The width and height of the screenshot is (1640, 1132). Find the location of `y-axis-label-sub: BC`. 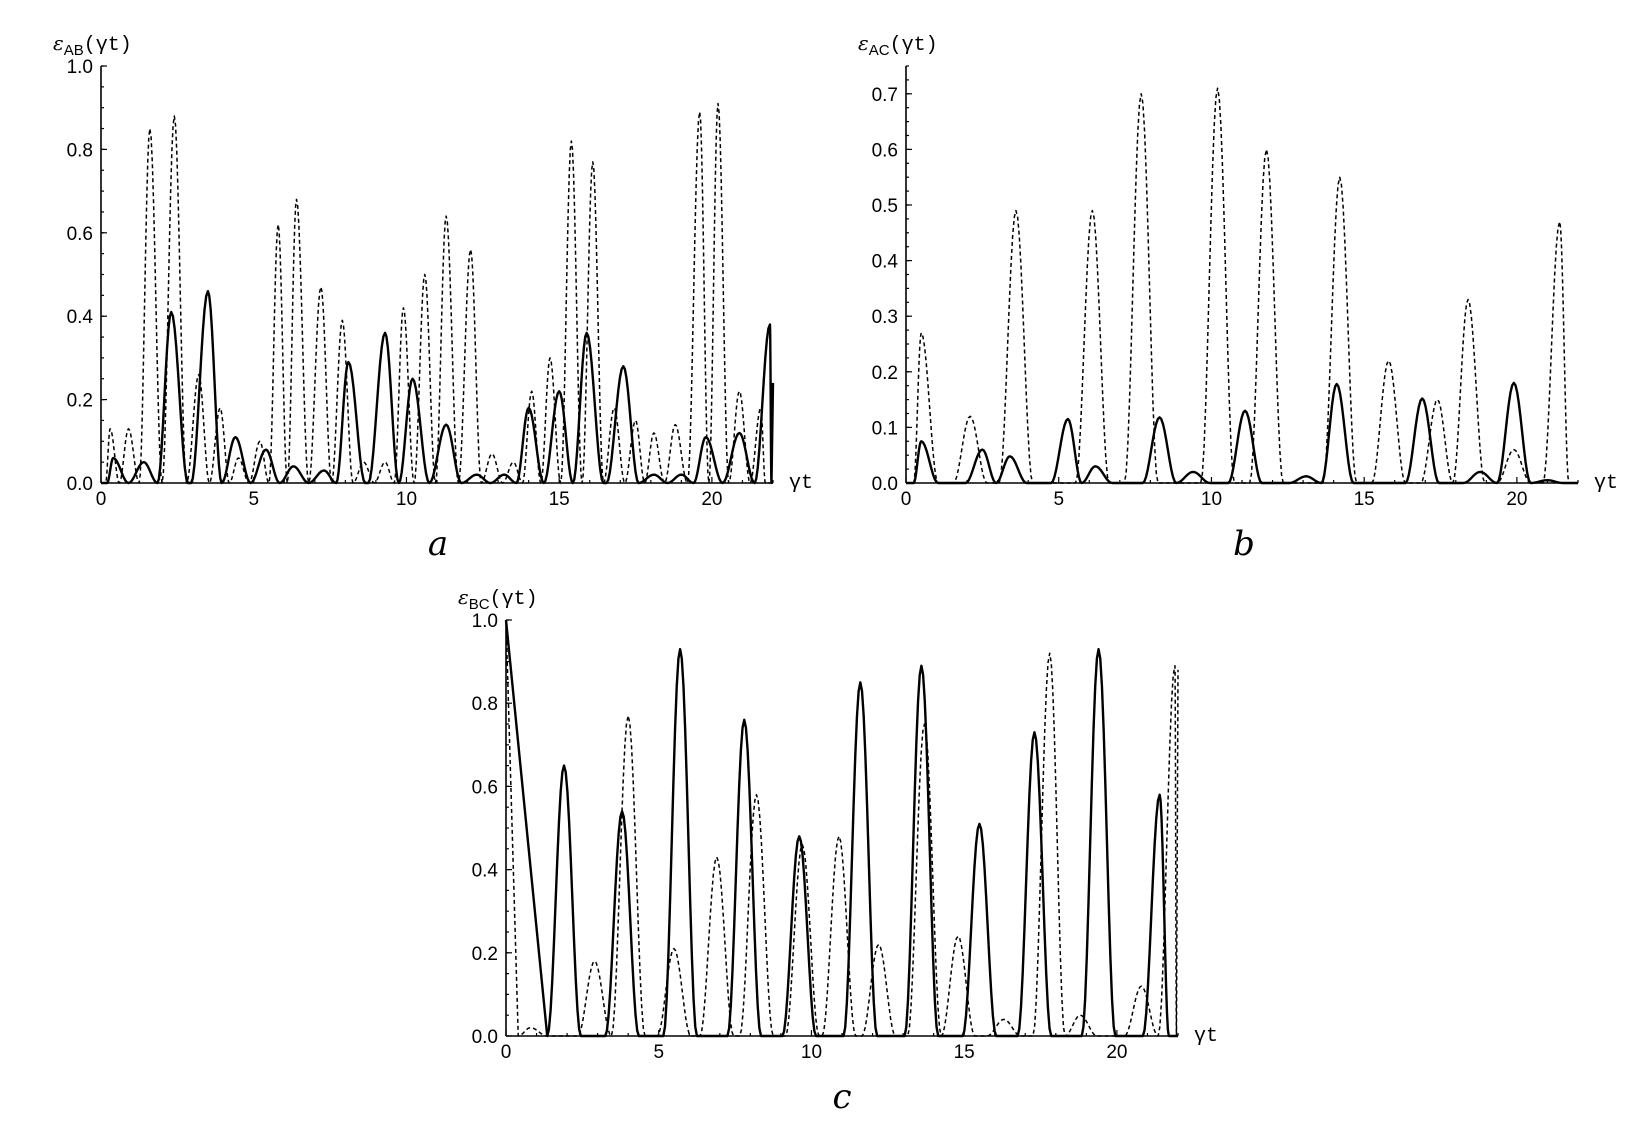

y-axis-label-sub: BC is located at coordinates (479, 604).